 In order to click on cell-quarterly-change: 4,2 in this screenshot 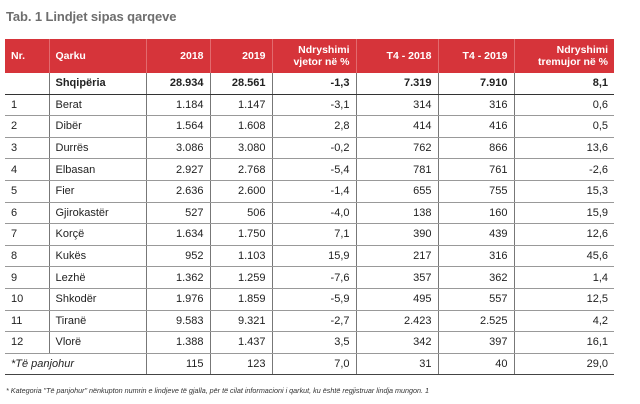, I will do `click(564, 321)`.